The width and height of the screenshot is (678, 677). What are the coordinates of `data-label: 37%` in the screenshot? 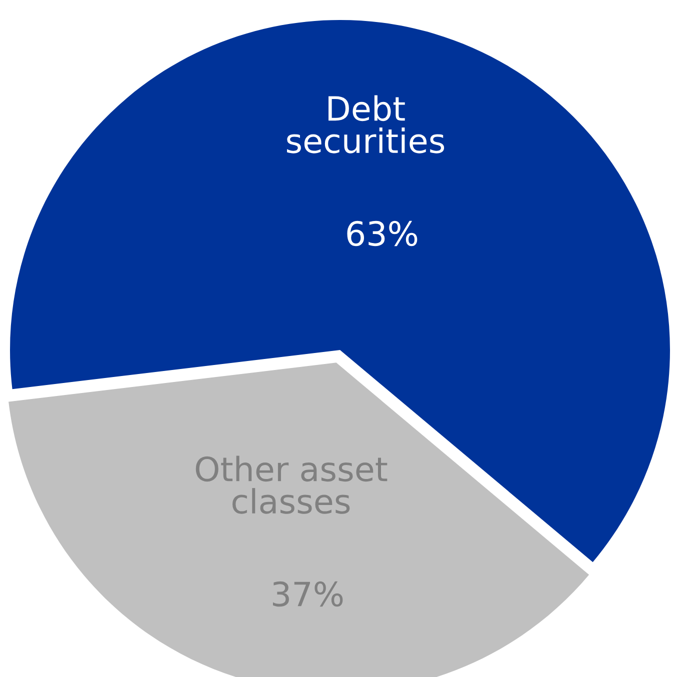 It's located at (307, 594).